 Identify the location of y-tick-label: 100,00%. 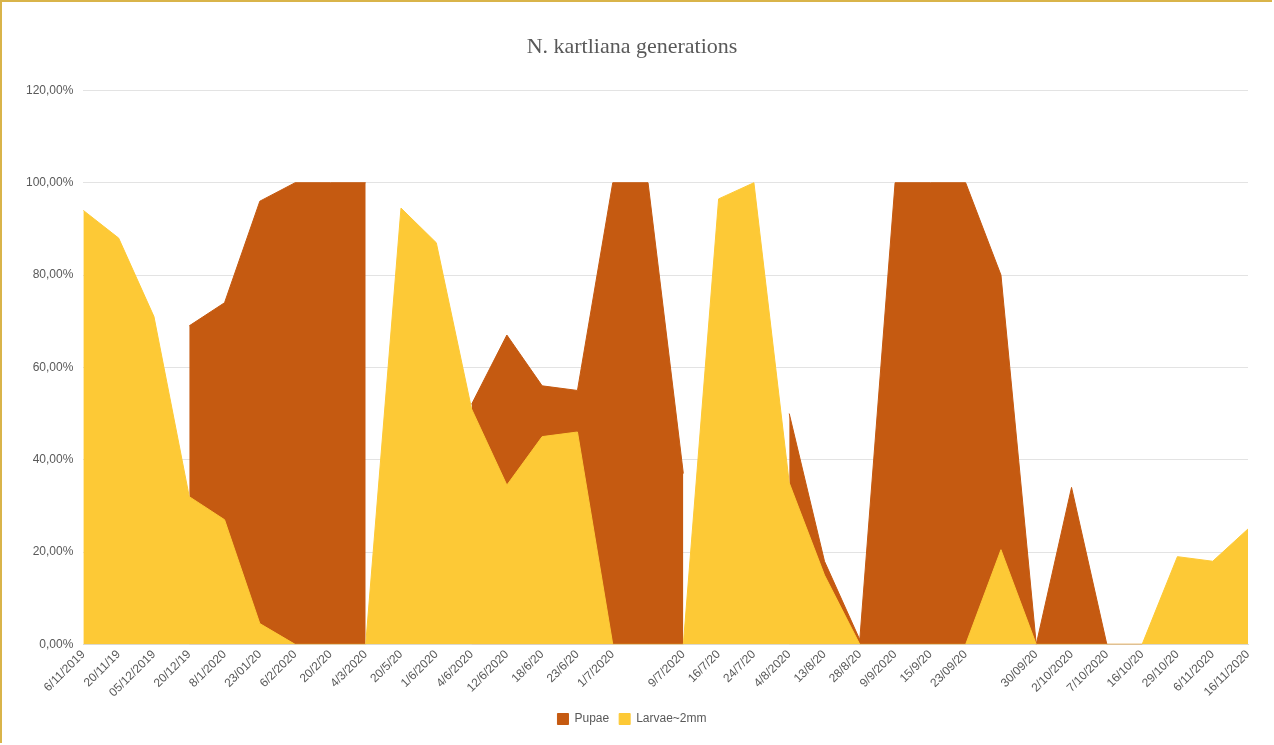
(50, 182).